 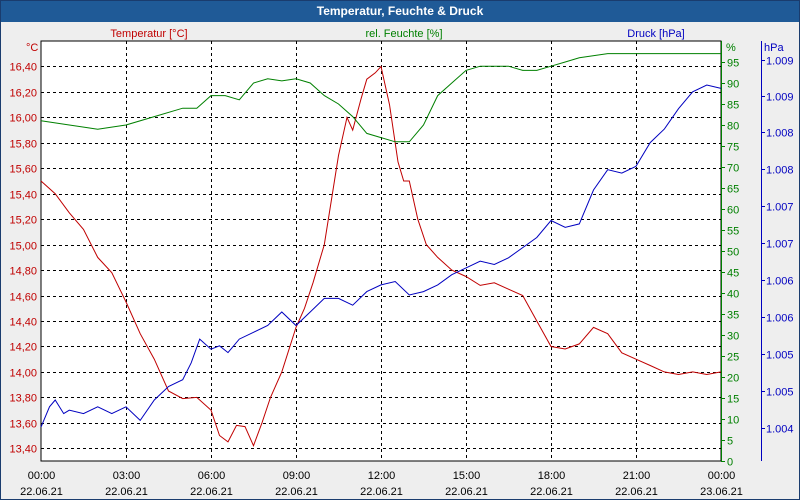 What do you see at coordinates (733, 64) in the screenshot?
I see `humidity-tick-label: 95` at bounding box center [733, 64].